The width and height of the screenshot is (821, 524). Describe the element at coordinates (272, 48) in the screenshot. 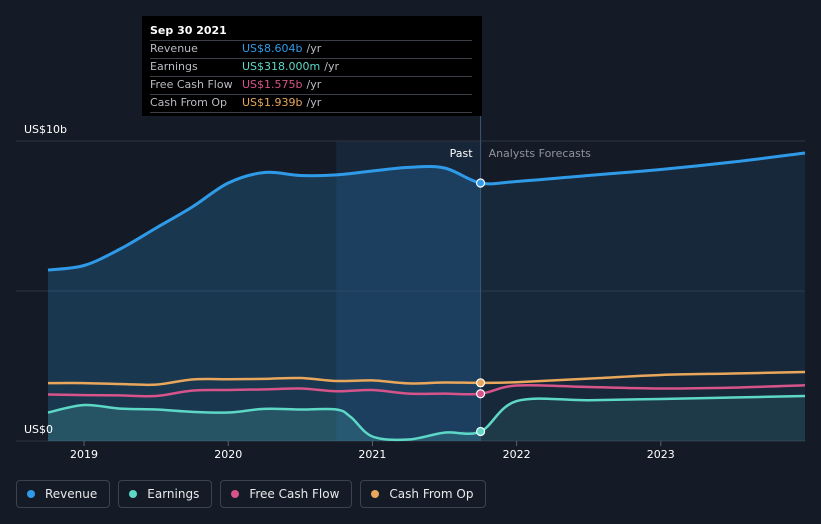

I see `tooltip-value: US$8.604b` at that location.